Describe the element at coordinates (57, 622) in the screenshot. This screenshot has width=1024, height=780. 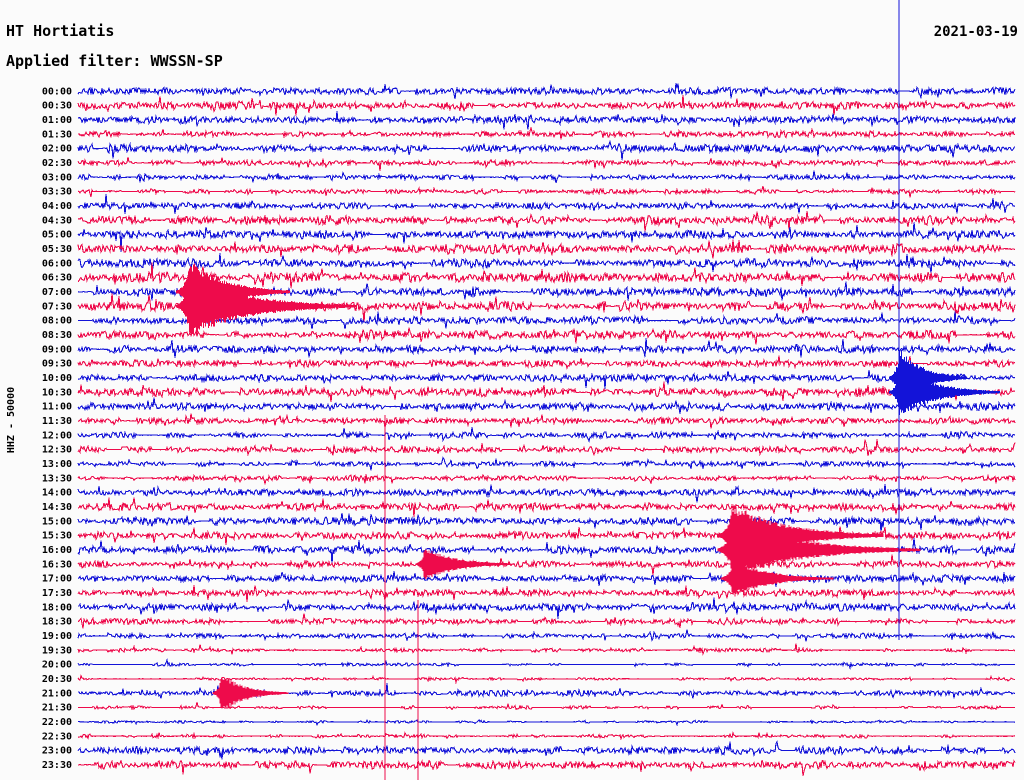
I see `time-tick-label: 18:30` at that location.